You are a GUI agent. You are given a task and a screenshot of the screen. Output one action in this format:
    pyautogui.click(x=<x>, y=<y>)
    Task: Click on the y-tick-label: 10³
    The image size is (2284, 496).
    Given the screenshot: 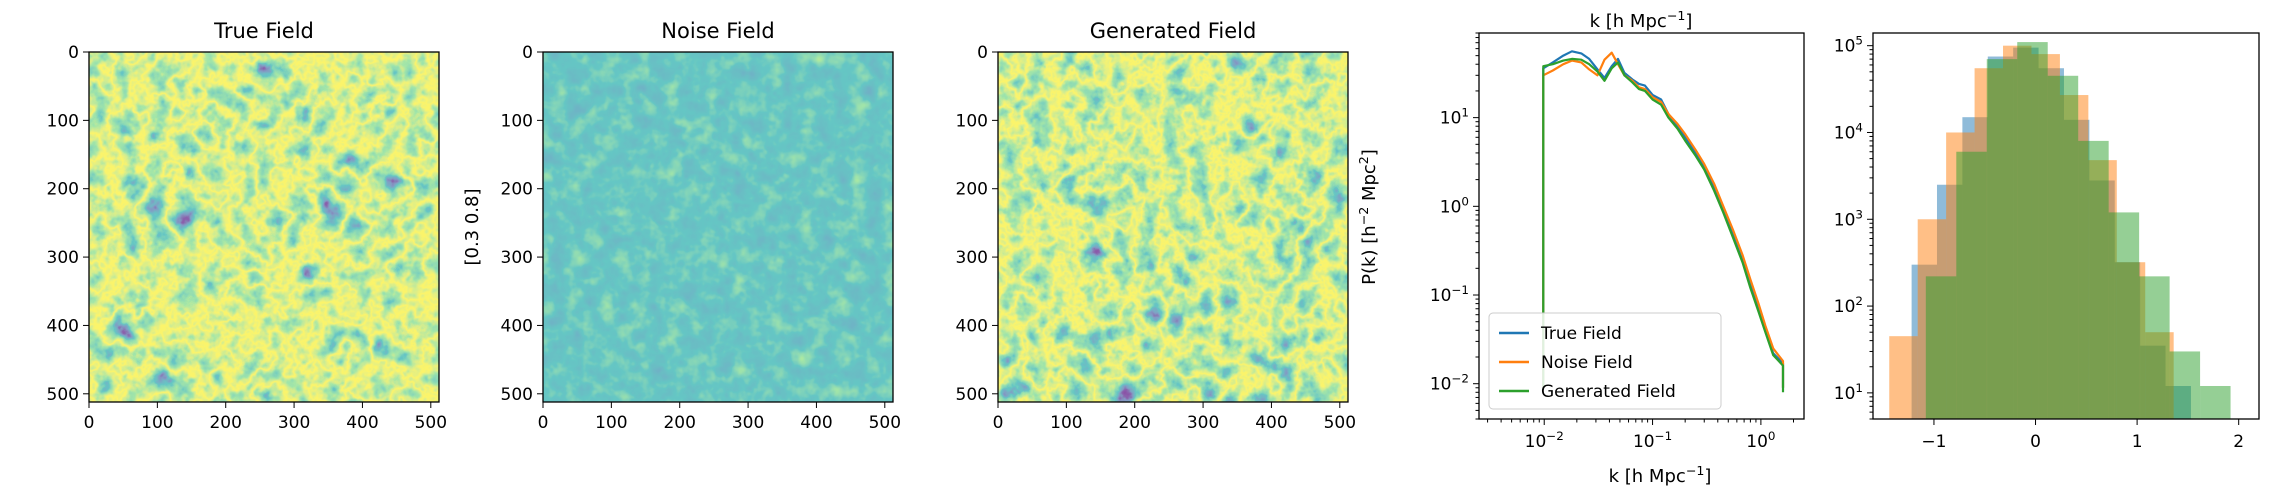 What is the action you would take?
    pyautogui.click(x=1848, y=218)
    